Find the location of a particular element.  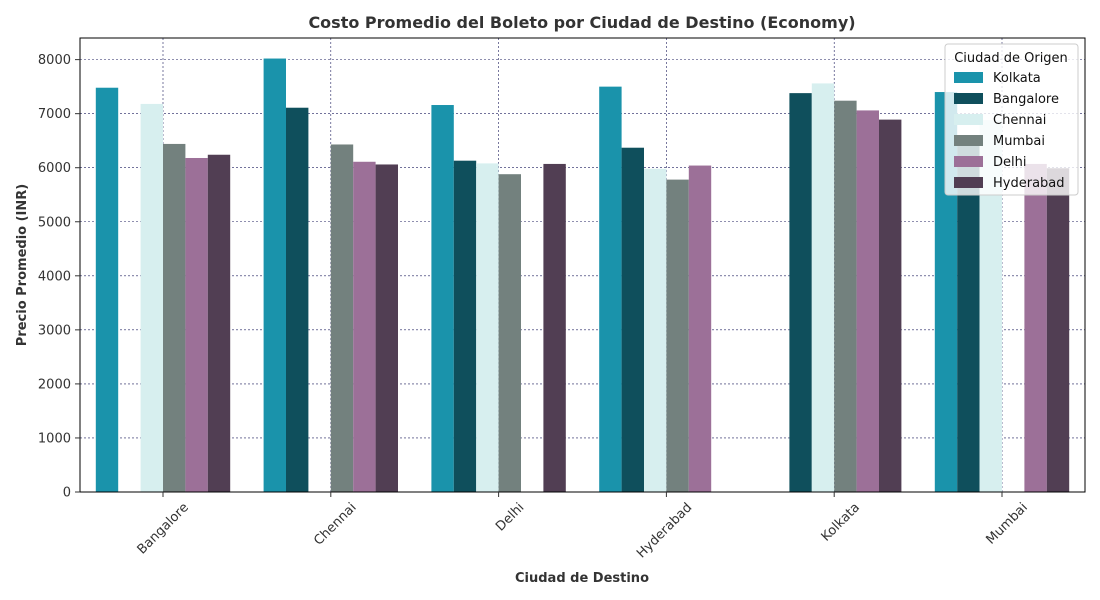

x-tick-label: Mumbai is located at coordinates (1006, 523).